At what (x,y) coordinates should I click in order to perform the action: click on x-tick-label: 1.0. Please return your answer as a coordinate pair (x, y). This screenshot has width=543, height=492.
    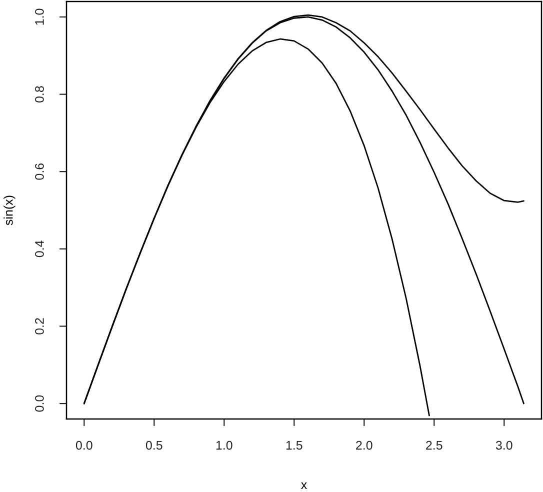
    Looking at the image, I should click on (224, 445).